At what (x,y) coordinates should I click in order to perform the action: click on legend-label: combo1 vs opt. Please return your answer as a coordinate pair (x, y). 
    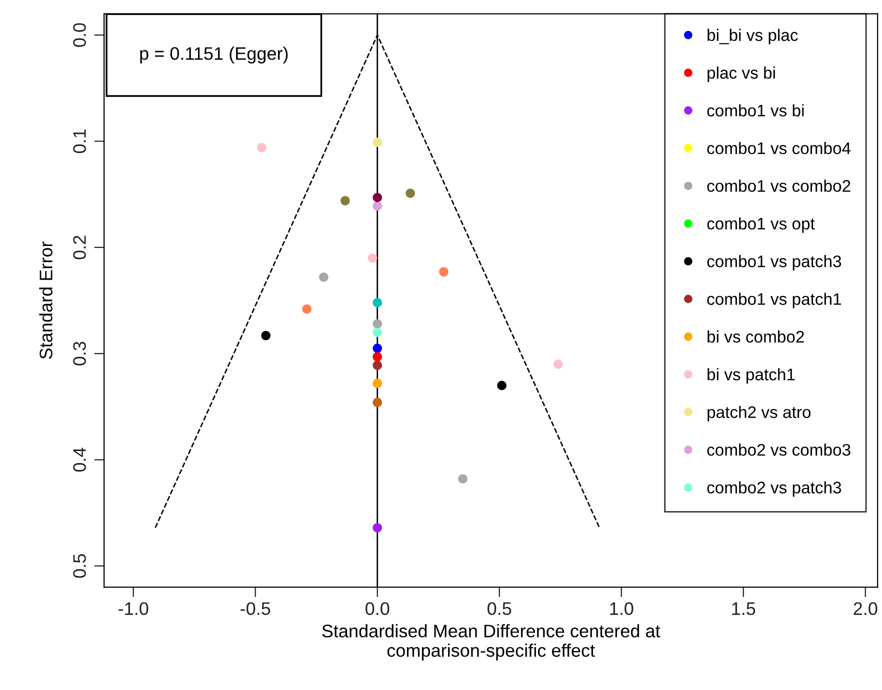
    Looking at the image, I should click on (761, 225).